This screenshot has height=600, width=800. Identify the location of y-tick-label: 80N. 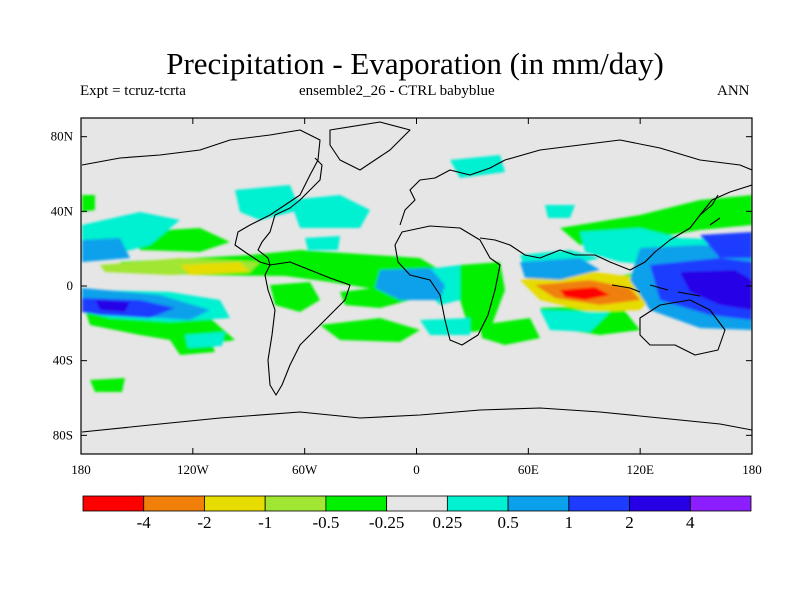
(62, 136).